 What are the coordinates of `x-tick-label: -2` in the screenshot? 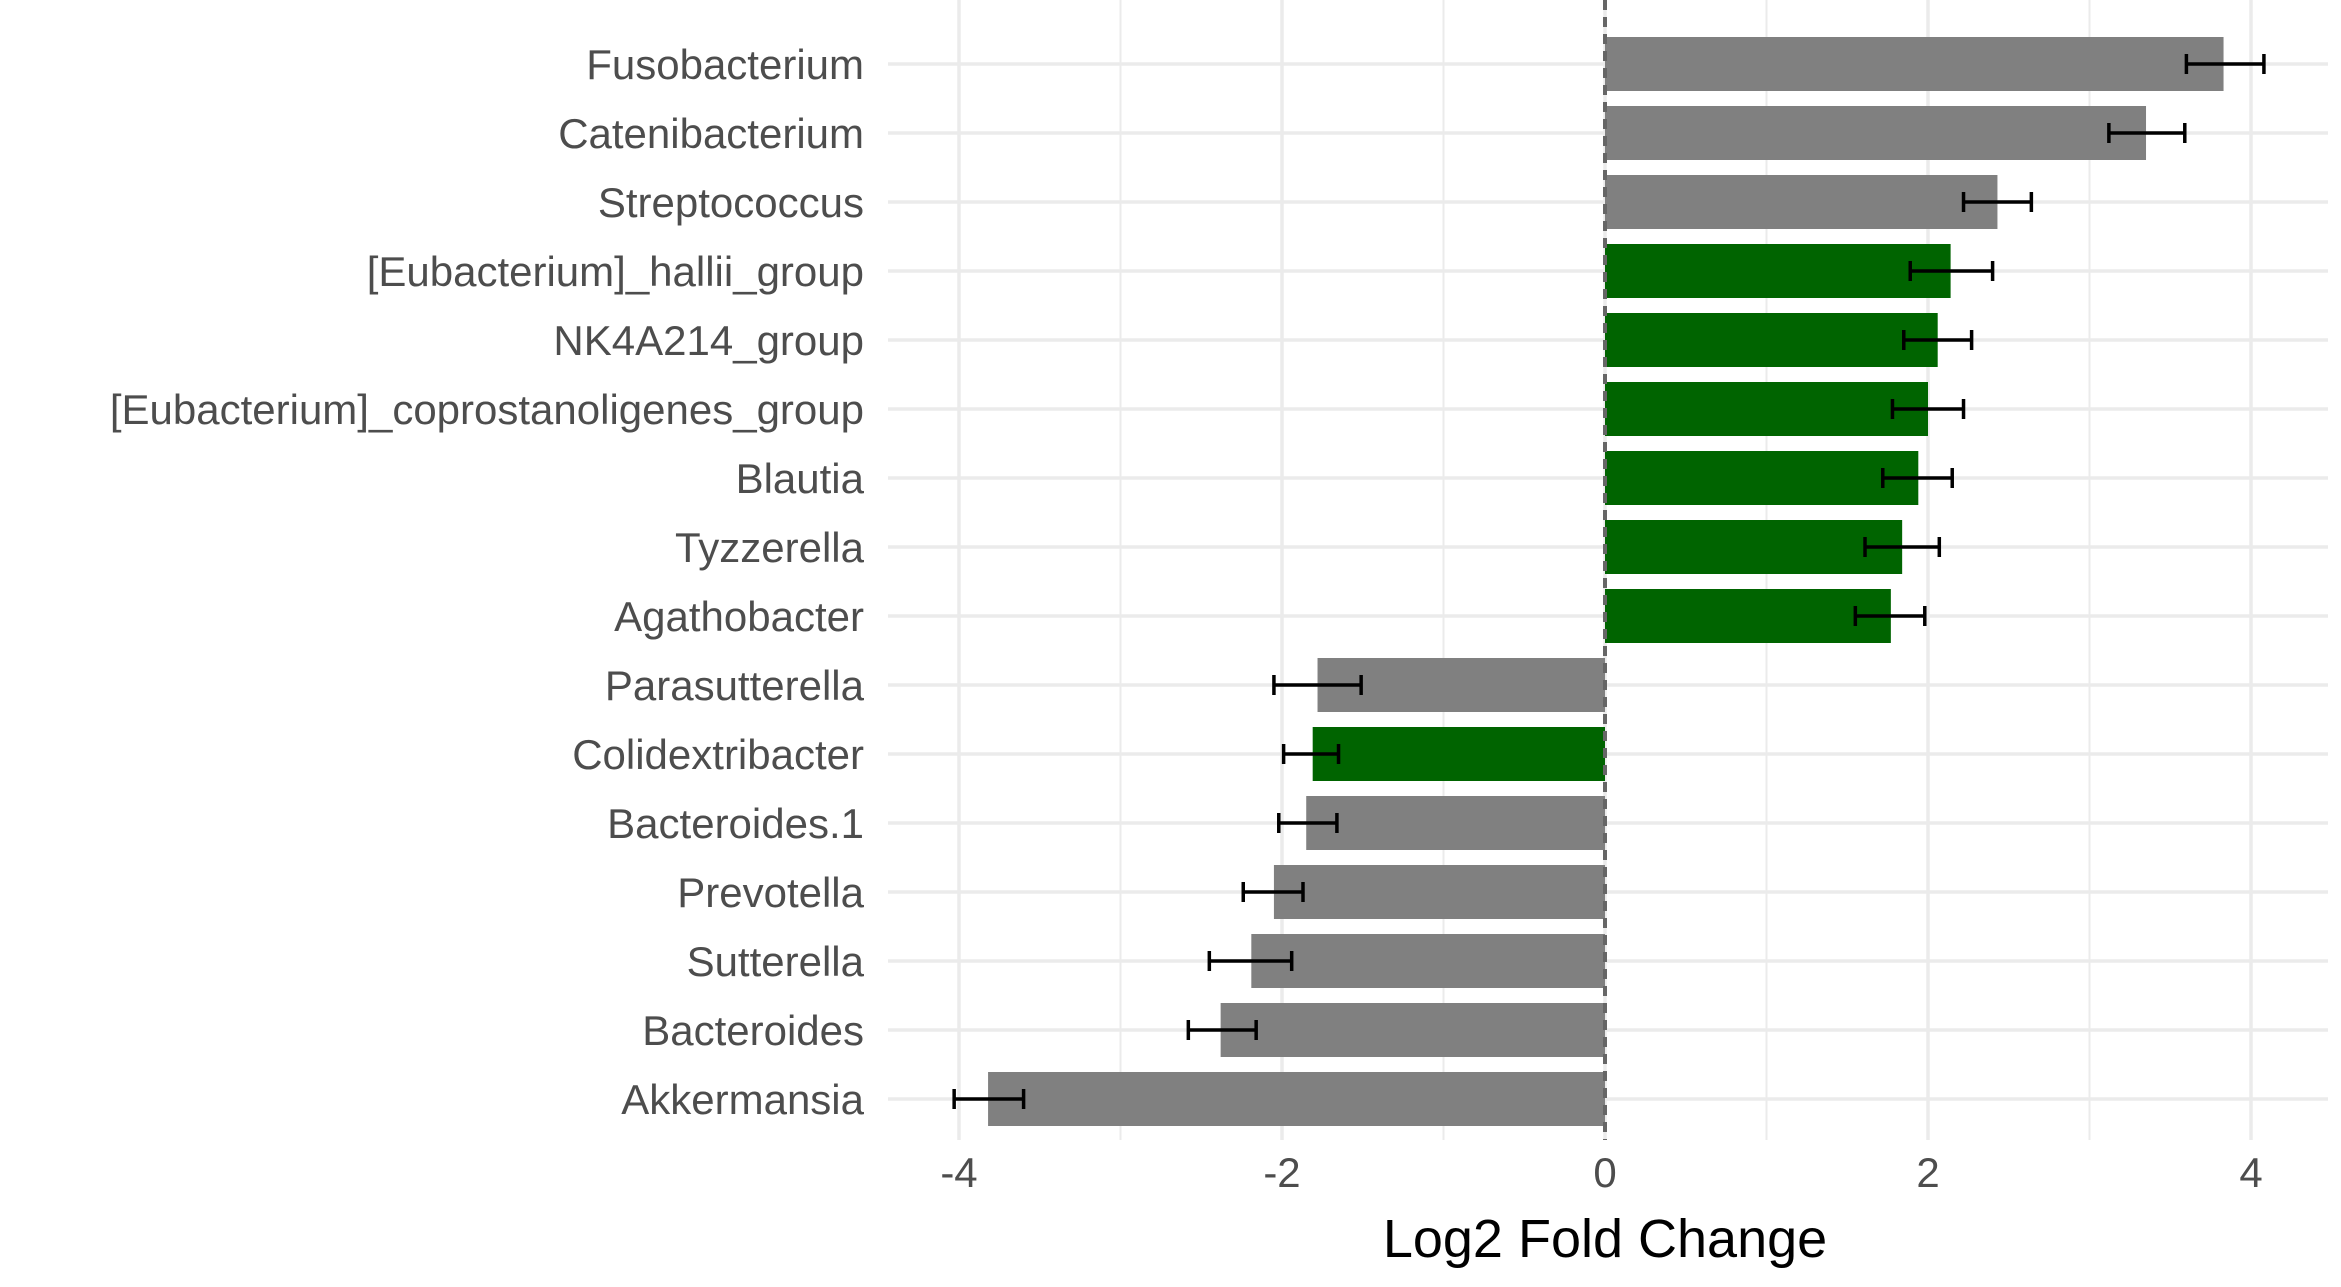 It's located at (1281, 1172).